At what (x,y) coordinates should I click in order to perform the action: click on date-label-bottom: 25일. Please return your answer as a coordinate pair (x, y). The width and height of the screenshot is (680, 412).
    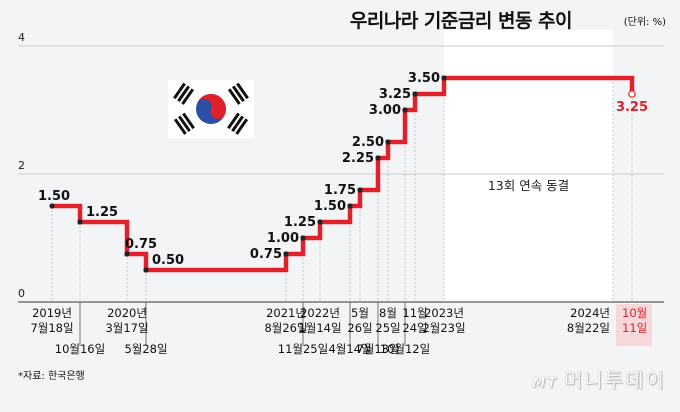
    Looking at the image, I should click on (387, 328).